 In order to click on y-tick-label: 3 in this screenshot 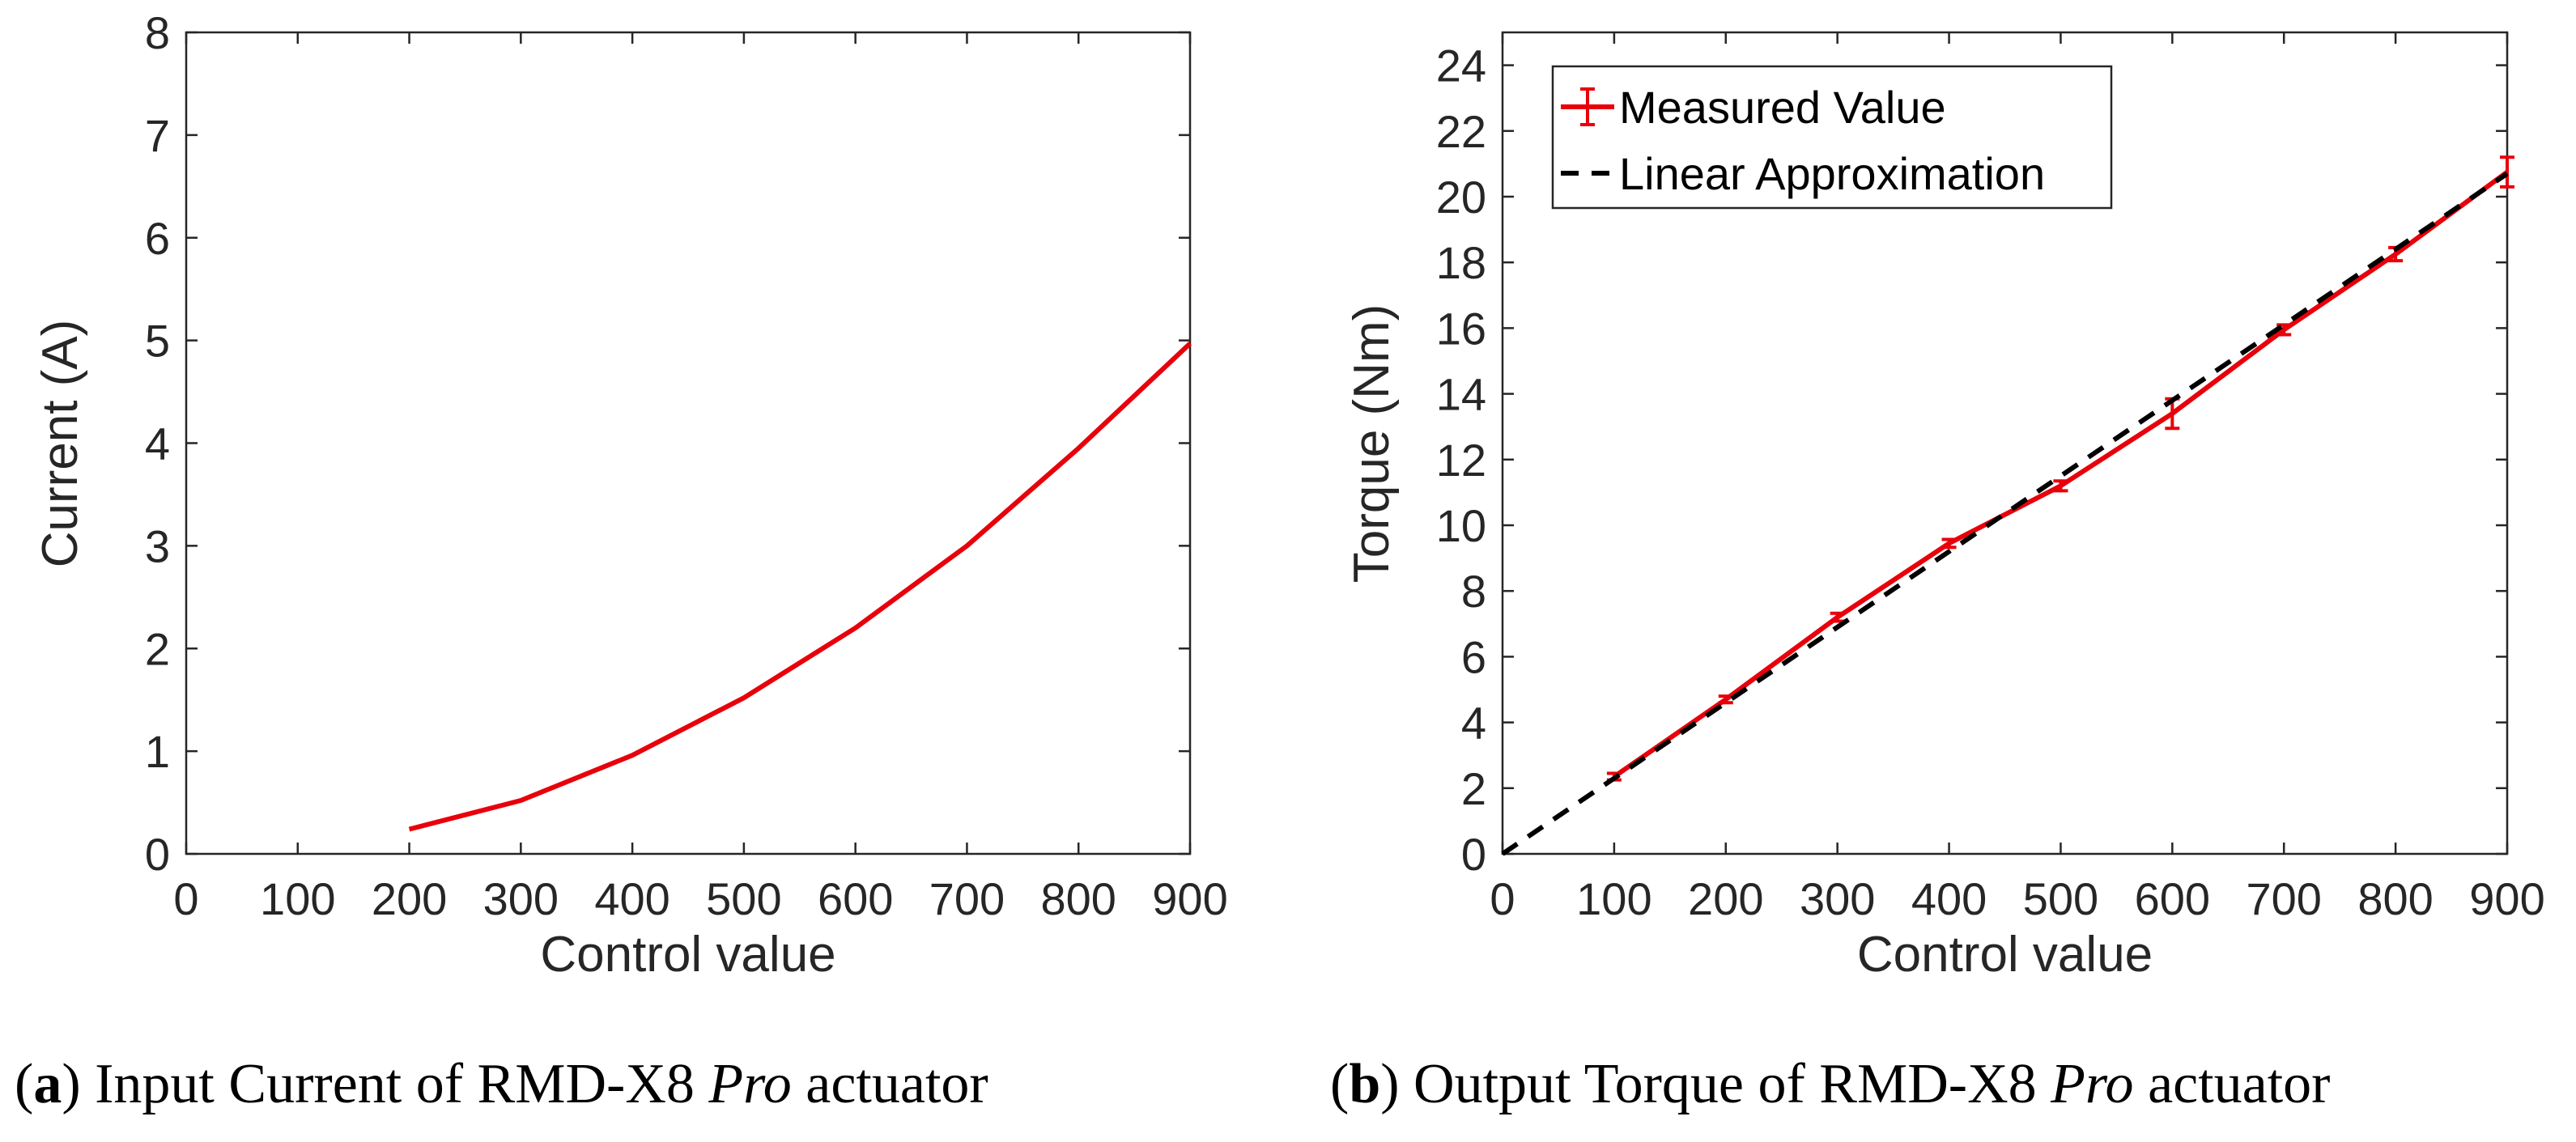, I will do `click(158, 545)`.